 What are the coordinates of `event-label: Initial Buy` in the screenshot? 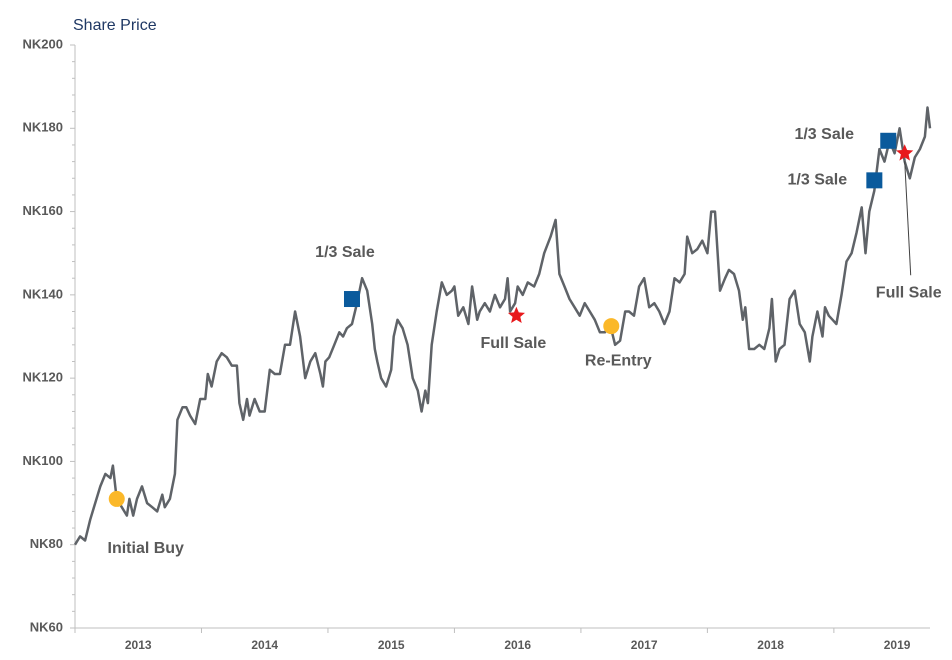 It's located at (146, 548).